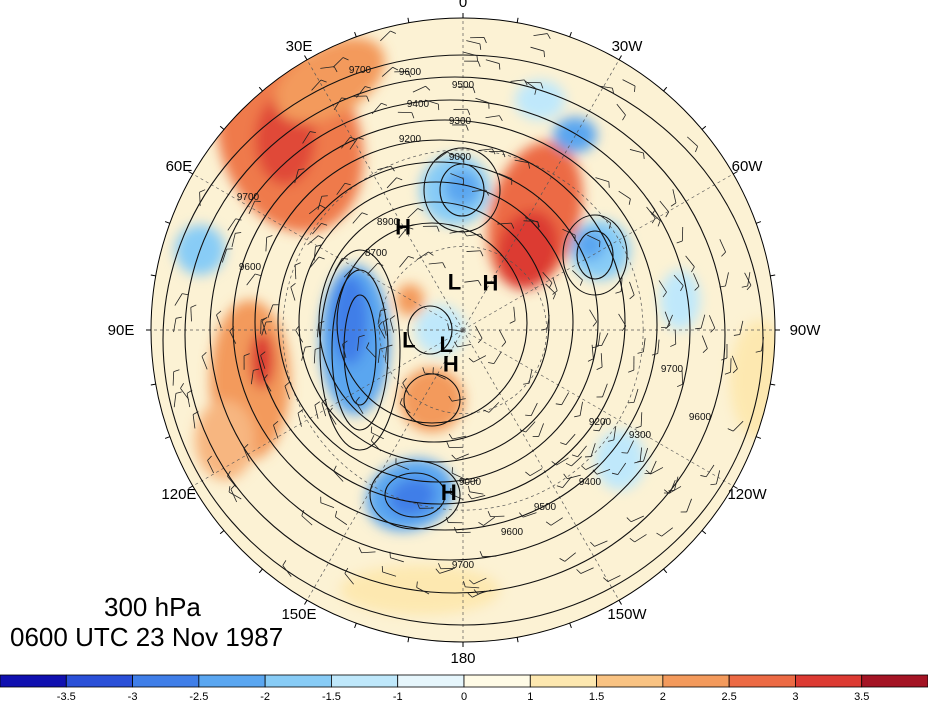  Describe the element at coordinates (410, 139) in the screenshot. I see `contour-value-label: 9200` at that location.